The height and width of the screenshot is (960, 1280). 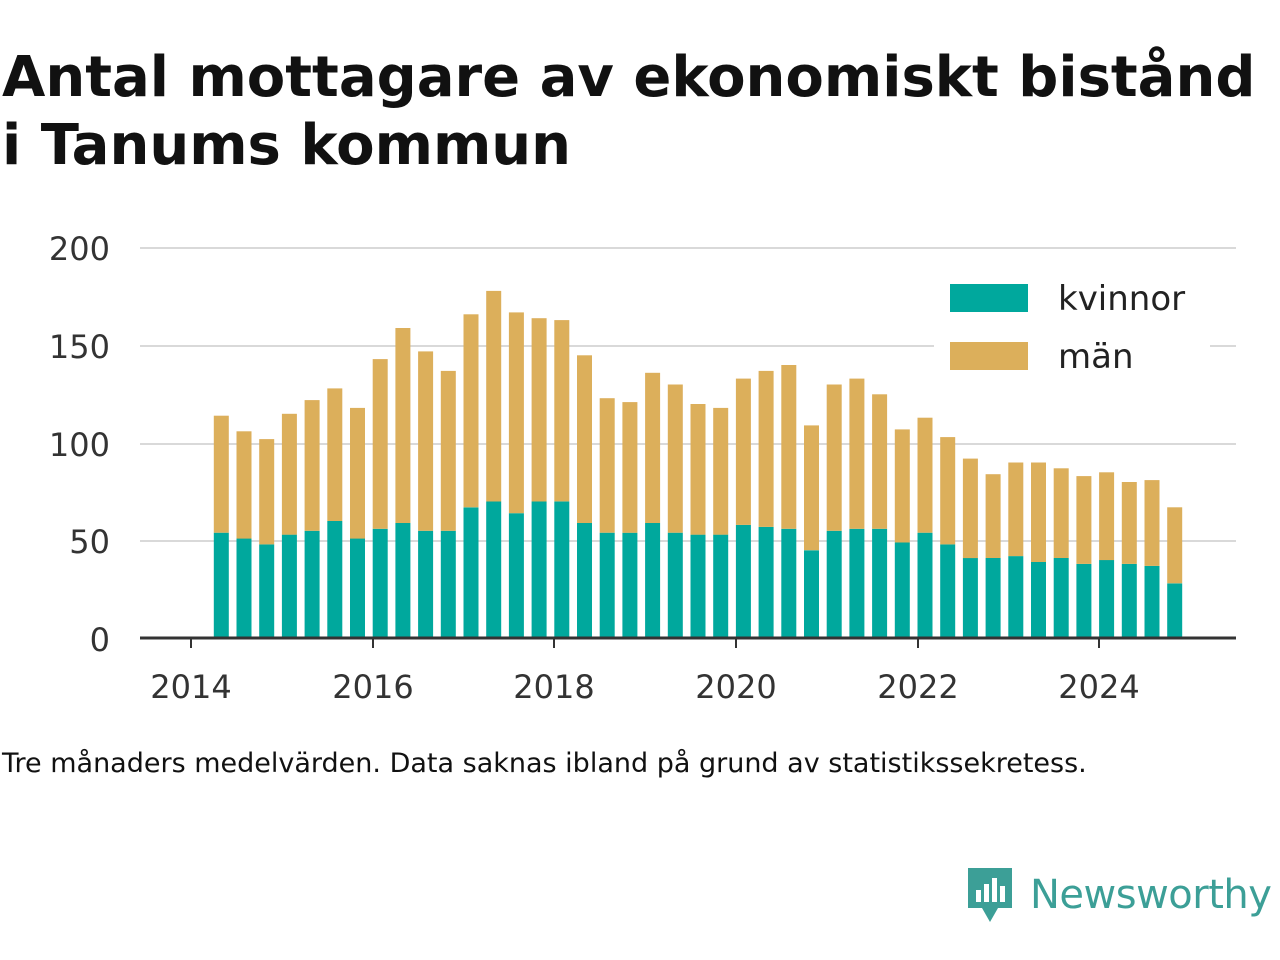 I want to click on y-tick-200: 200, so click(x=79, y=249).